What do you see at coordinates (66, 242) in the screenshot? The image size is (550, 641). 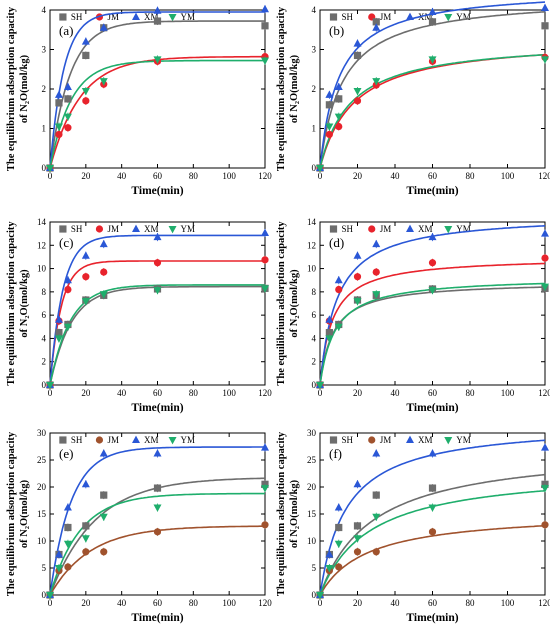 I see `panel-label: (c)` at bounding box center [66, 242].